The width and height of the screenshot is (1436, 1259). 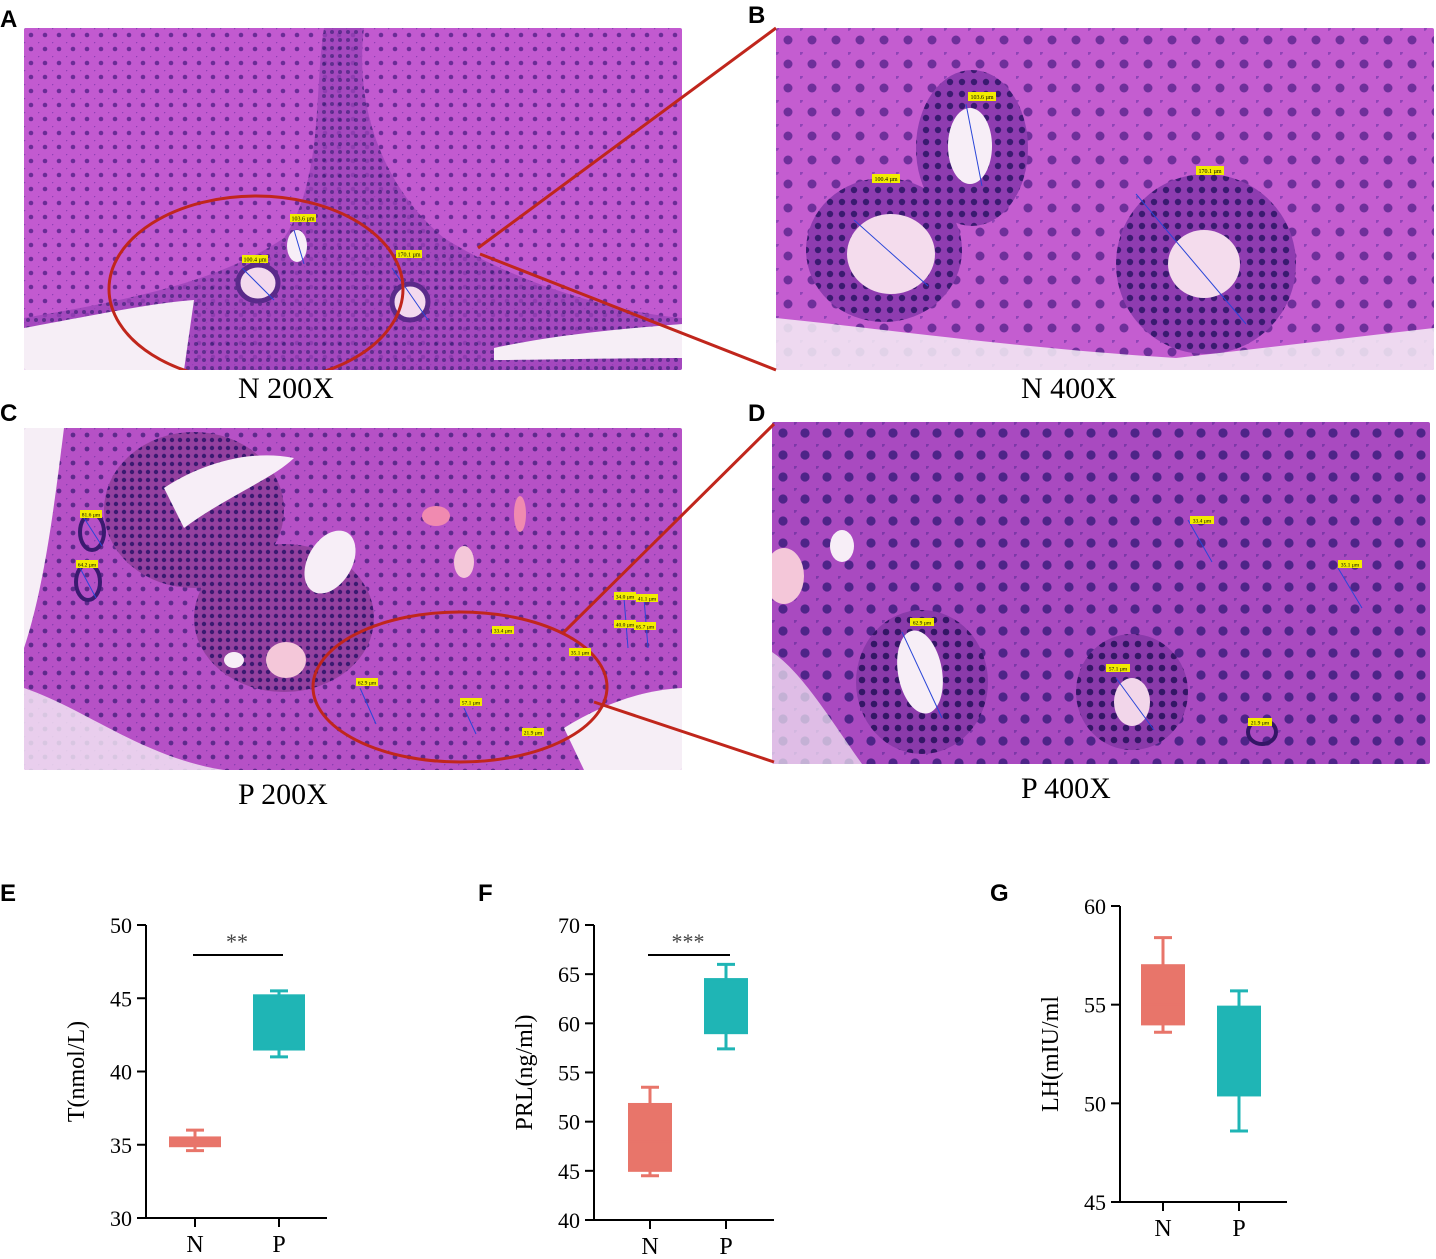 I want to click on significance-stars: ***, so click(x=688, y=941).